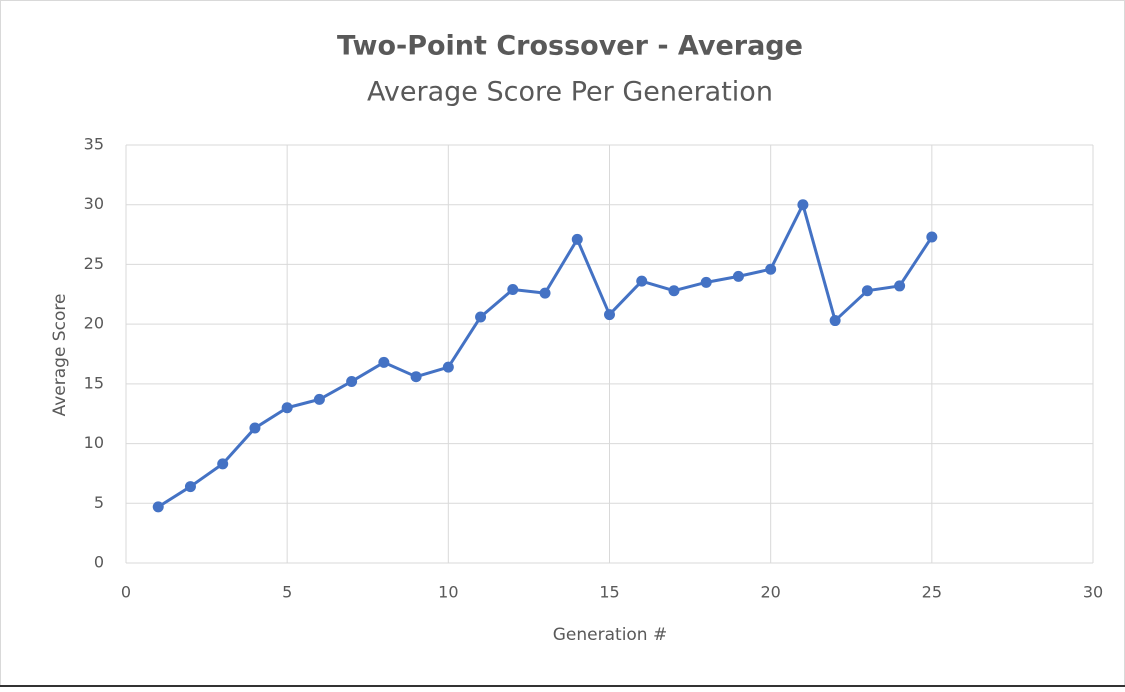 The height and width of the screenshot is (692, 1125). I want to click on y-tick-label: 15, so click(94, 382).